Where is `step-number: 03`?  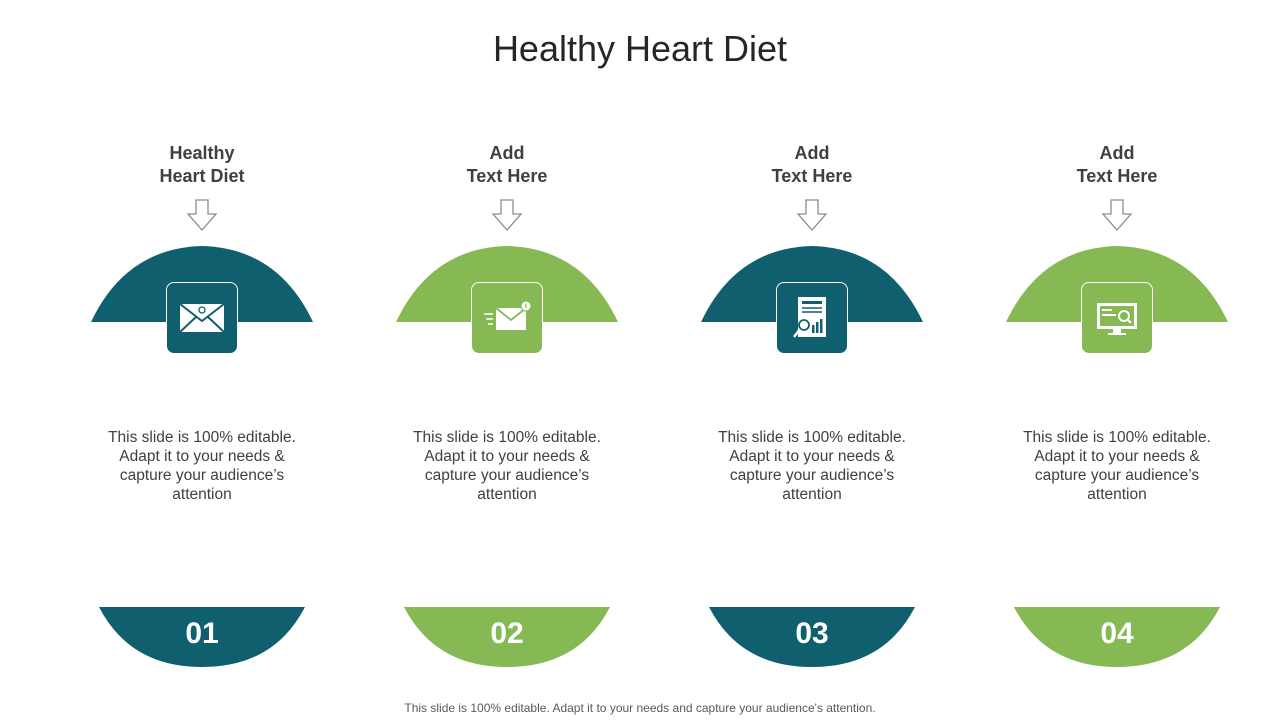 step-number: 03 is located at coordinates (812, 633).